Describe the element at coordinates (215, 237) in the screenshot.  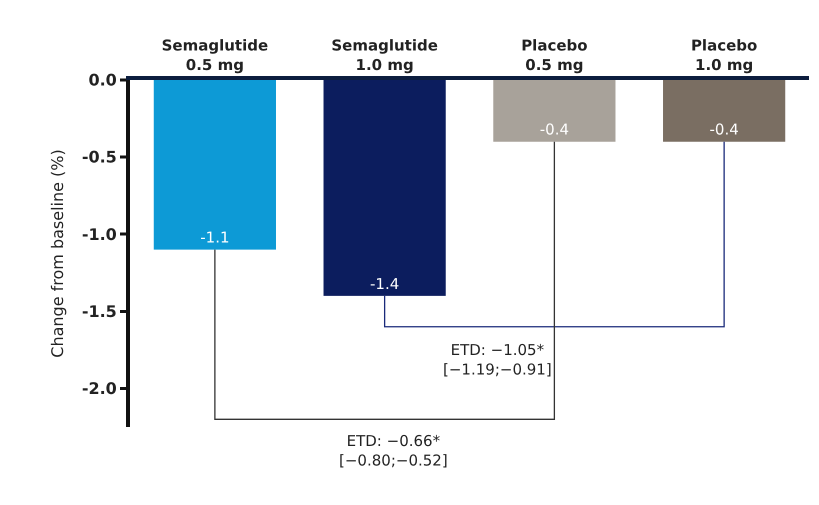
I see `data-label: -1.1` at that location.